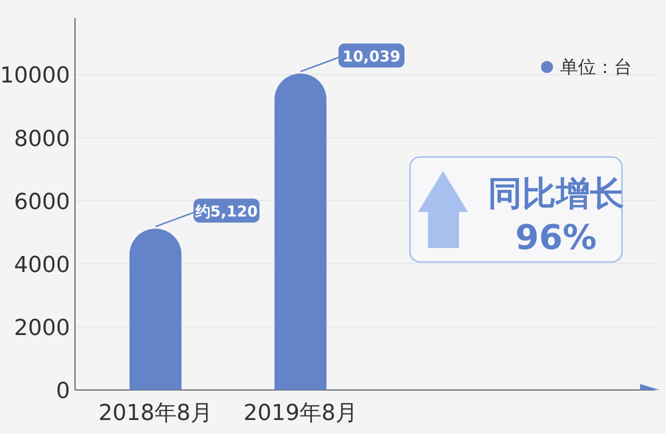 Image resolution: width=666 pixels, height=434 pixels. I want to click on y-tick-label: 6000, so click(42, 202).